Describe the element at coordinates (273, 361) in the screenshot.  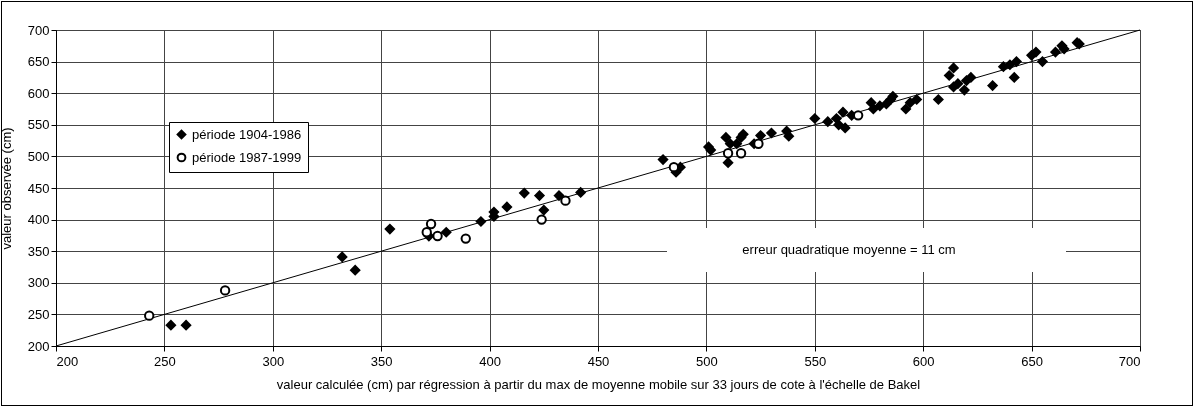
I see `x-tick-label: 300` at that location.